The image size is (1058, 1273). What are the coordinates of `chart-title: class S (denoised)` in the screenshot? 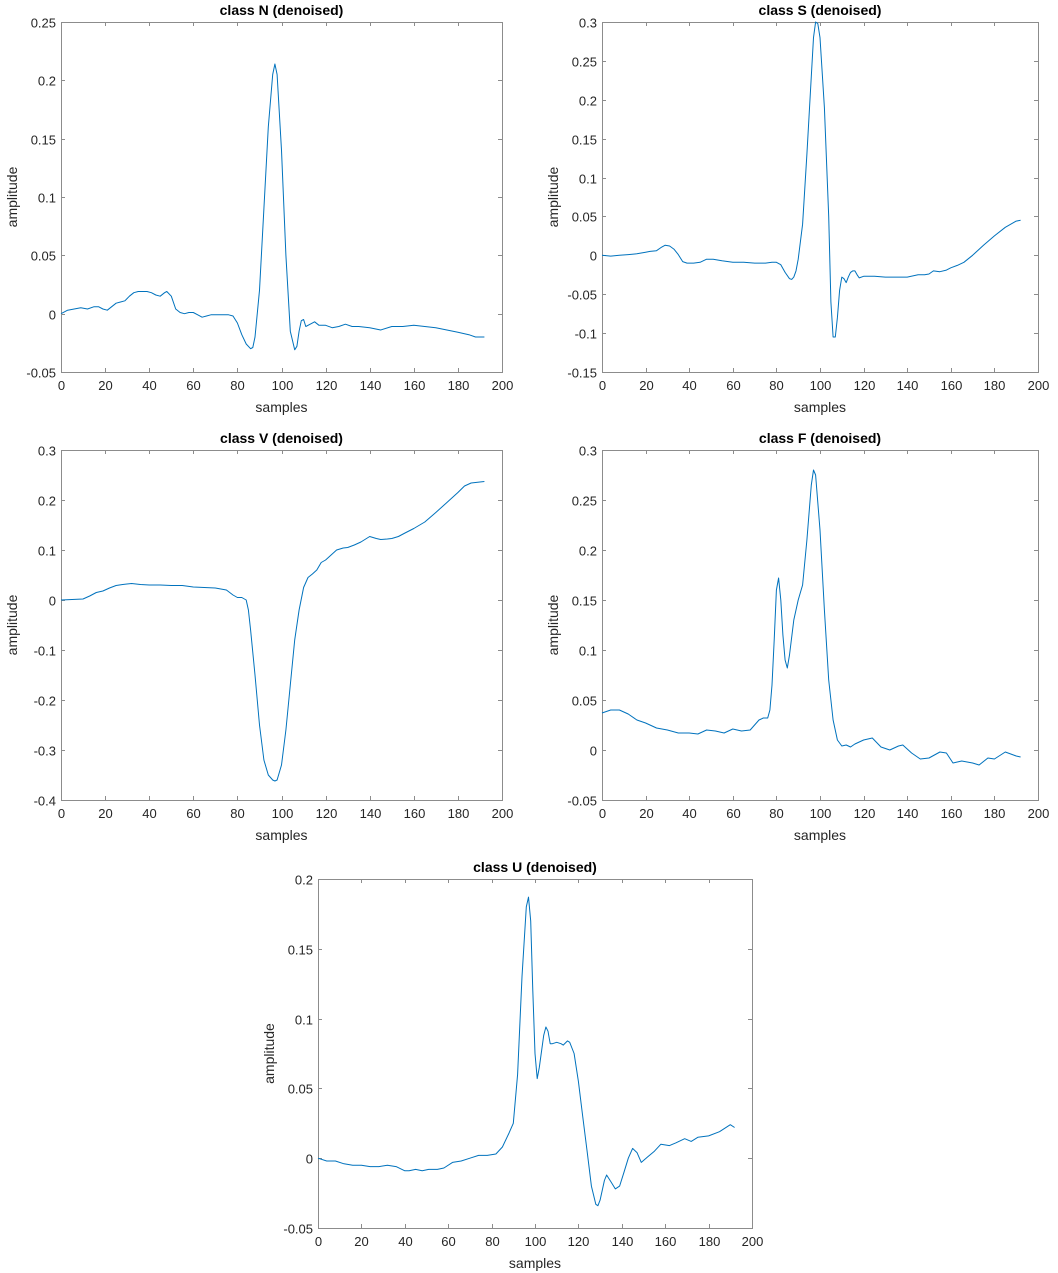 It's located at (820, 10).